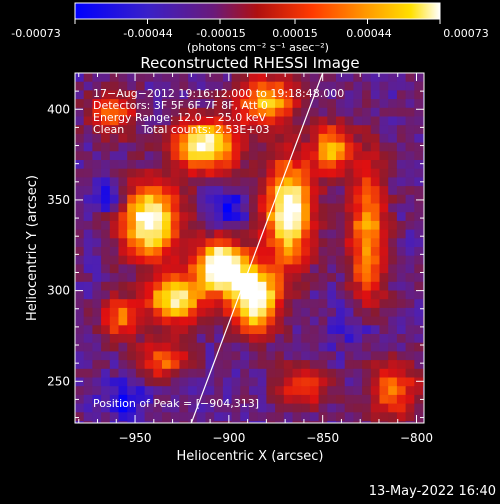  What do you see at coordinates (220, 33) in the screenshot?
I see `colorbar-tick-label: -0.00015` at bounding box center [220, 33].